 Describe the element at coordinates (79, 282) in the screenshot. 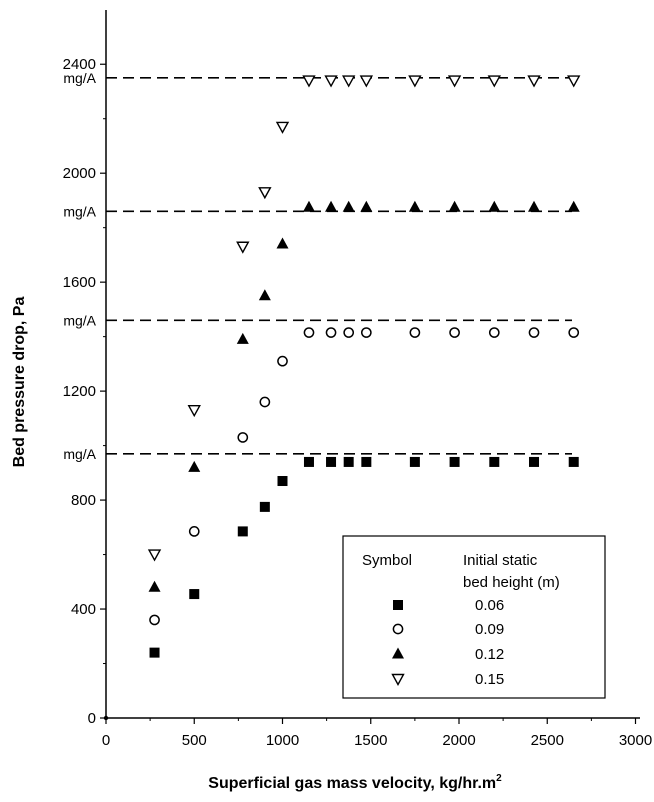

I see `y-tick-label: 1600` at that location.